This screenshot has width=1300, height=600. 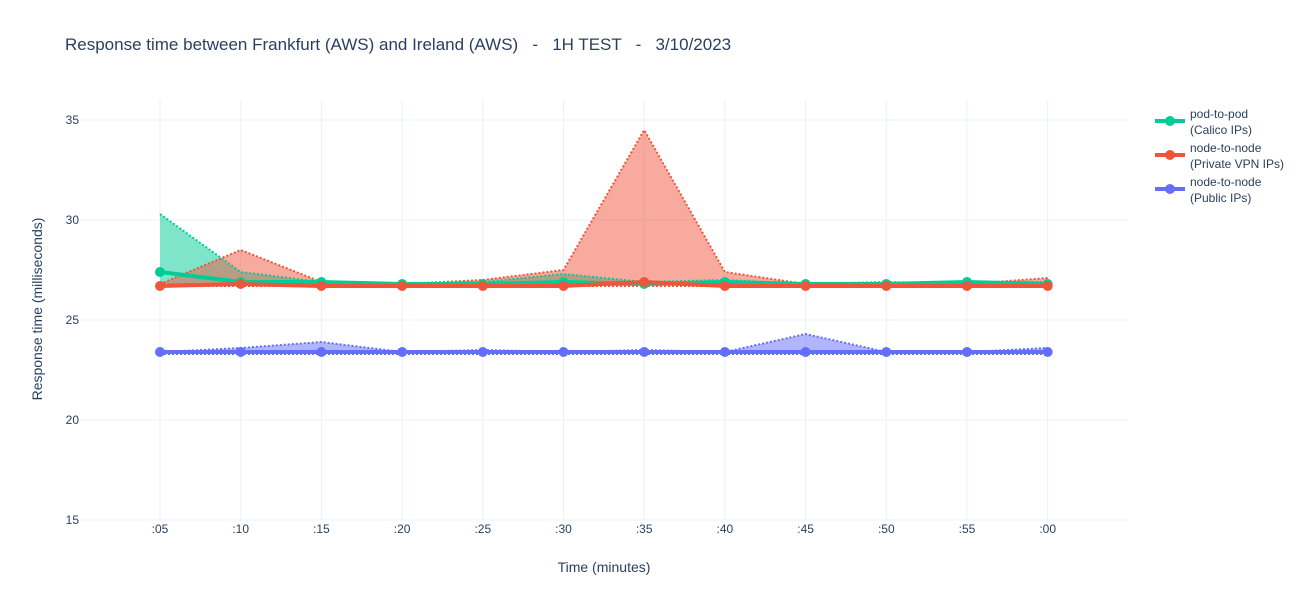 I want to click on series-points, so click(x=604, y=312).